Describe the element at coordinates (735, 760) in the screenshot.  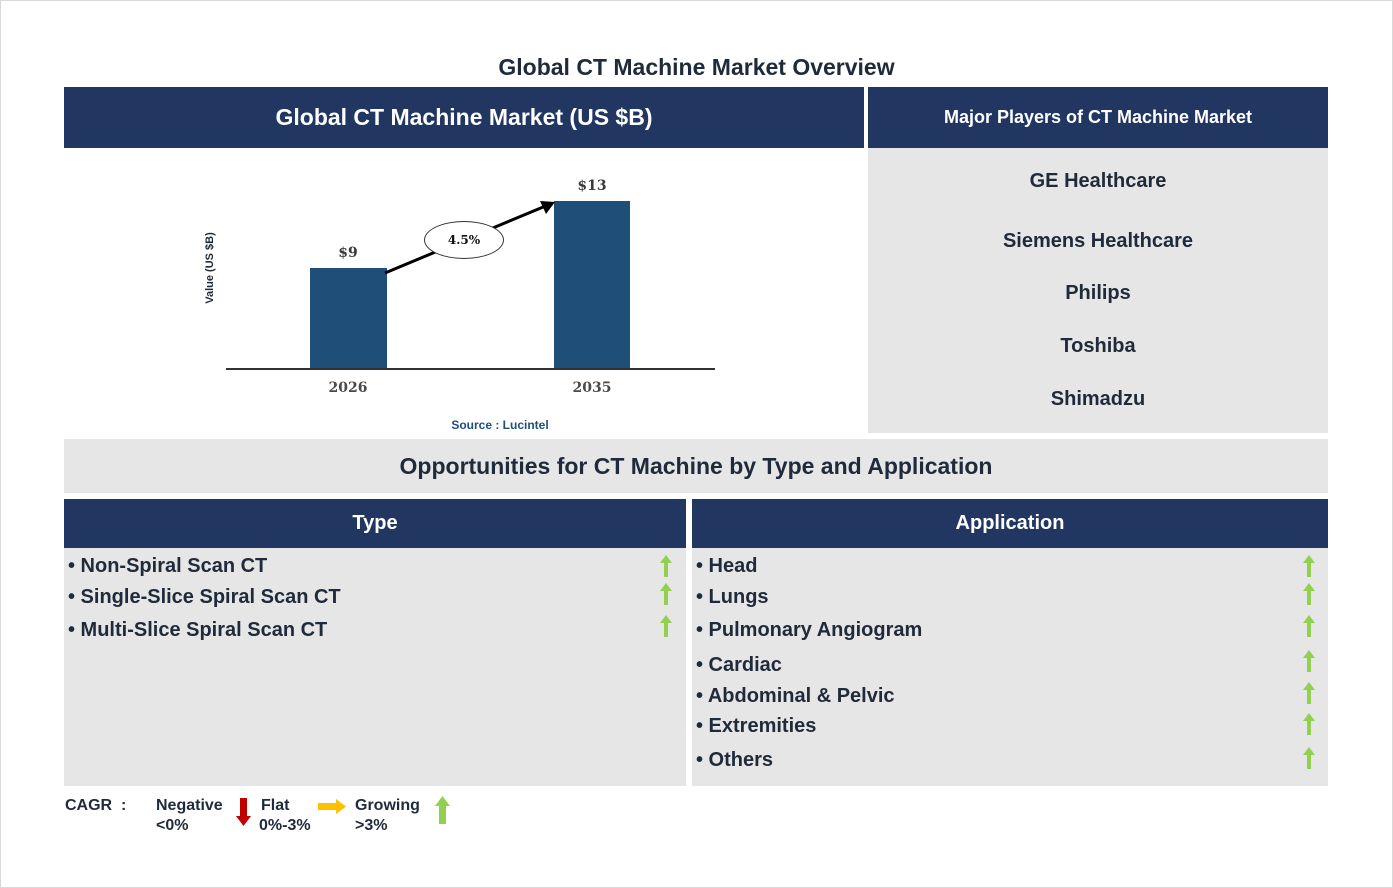
I see `application-item: • Others` at that location.